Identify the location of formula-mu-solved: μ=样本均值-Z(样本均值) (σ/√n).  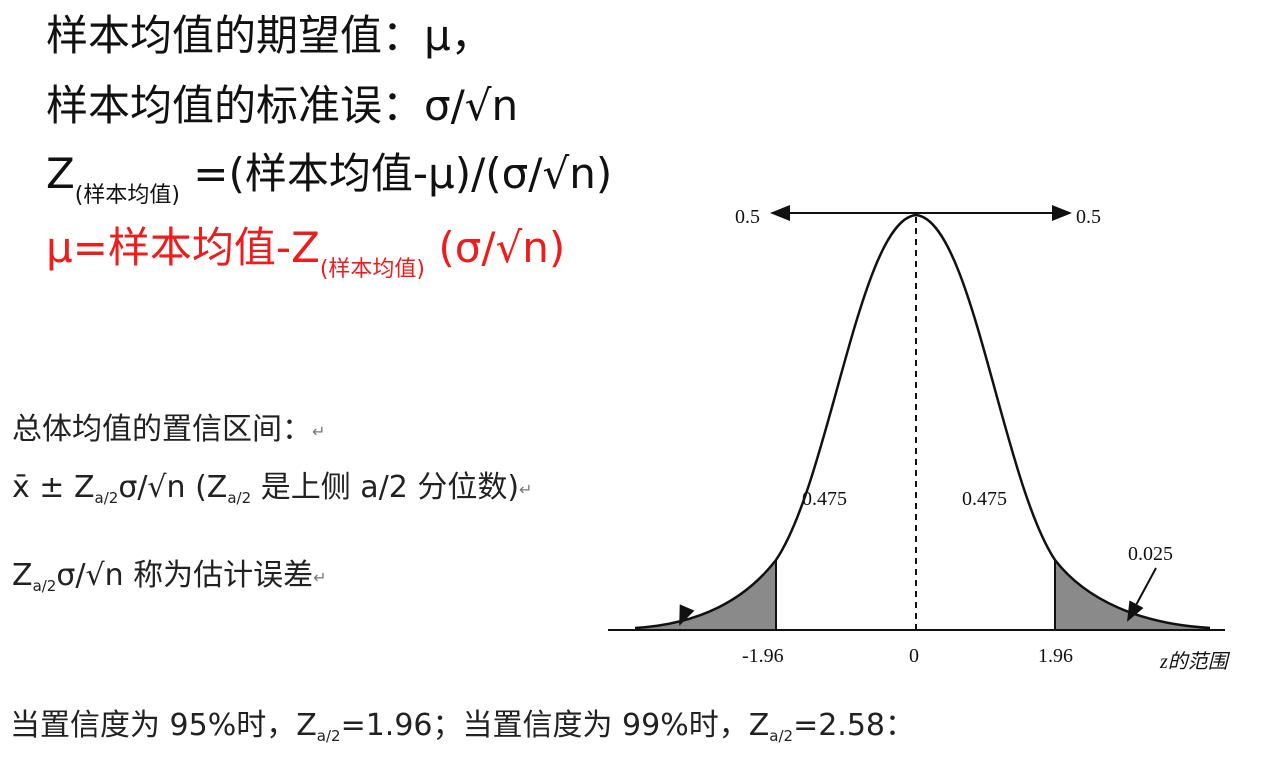
(305, 259).